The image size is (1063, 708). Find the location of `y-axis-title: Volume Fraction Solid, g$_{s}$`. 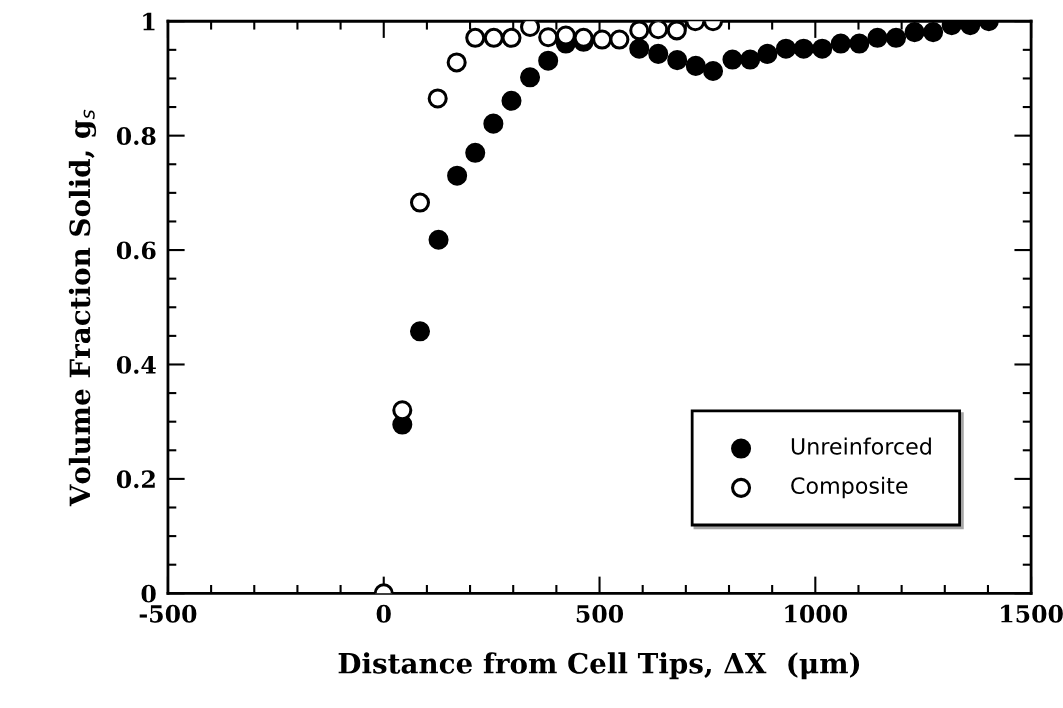

y-axis-title: Volume Fraction Solid, g$_{s}$ is located at coordinates (82, 308).